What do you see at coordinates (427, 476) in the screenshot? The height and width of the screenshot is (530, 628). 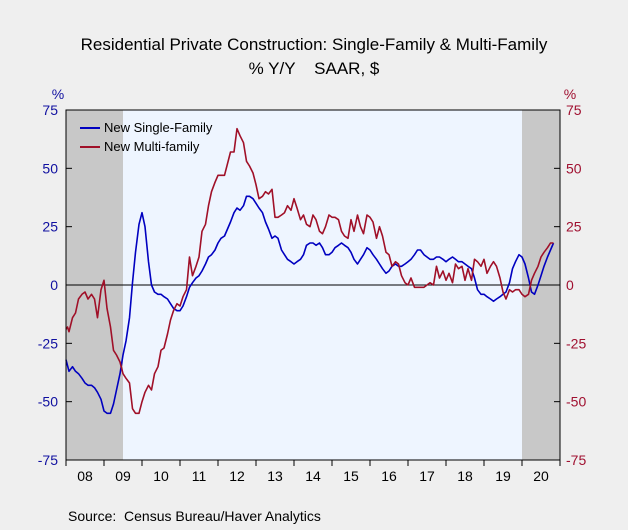 I see `x-tick-label: 17` at bounding box center [427, 476].